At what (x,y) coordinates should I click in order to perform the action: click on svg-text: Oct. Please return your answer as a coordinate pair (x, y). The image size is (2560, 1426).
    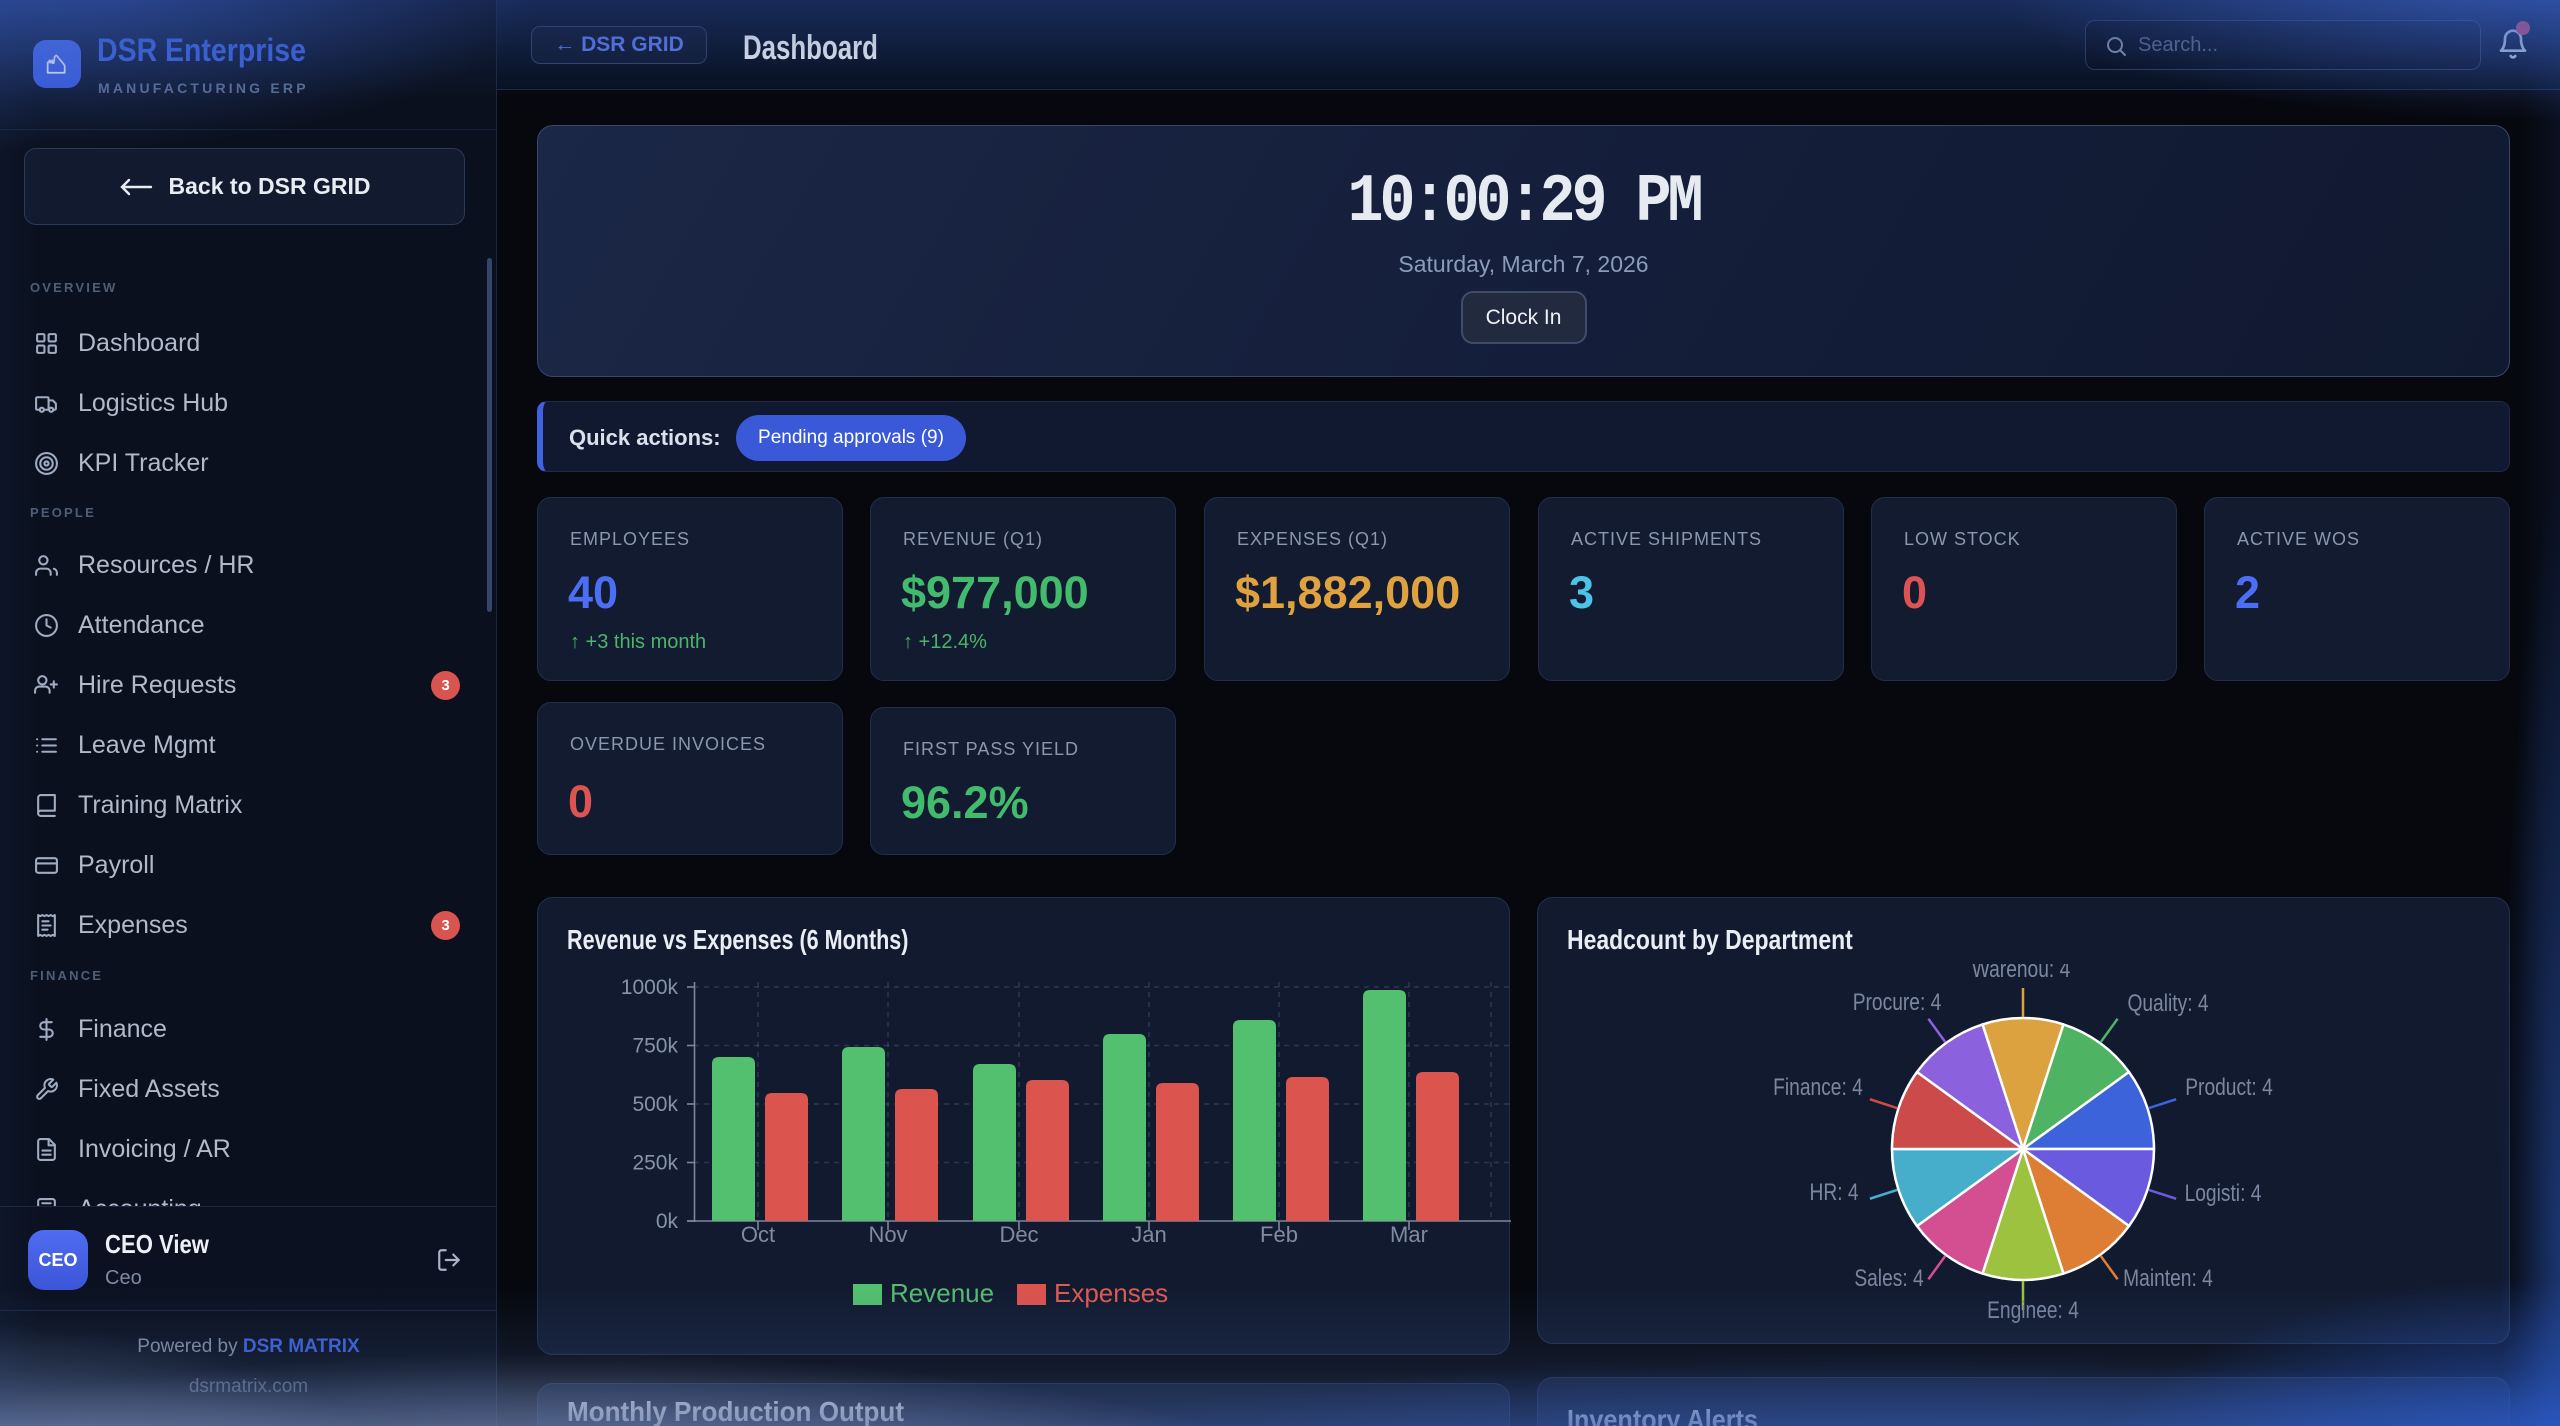
    Looking at the image, I should click on (758, 1234).